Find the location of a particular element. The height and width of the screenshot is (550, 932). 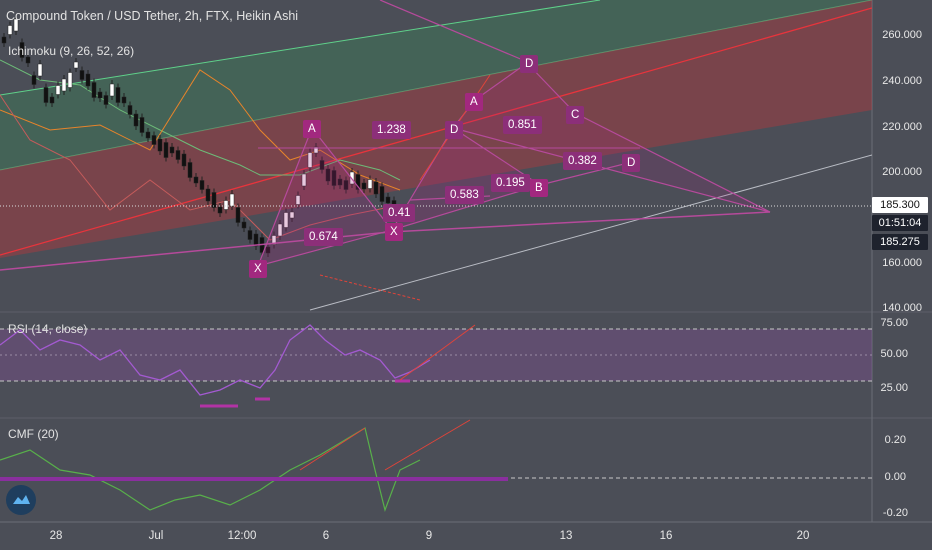

ratio-label: 0.851 is located at coordinates (522, 125).